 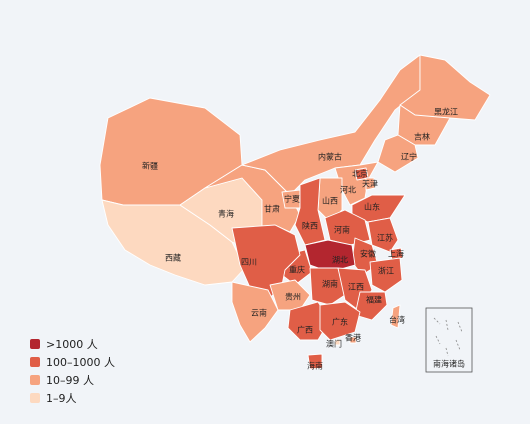 I want to click on province-guangdong, so click(x=340, y=321).